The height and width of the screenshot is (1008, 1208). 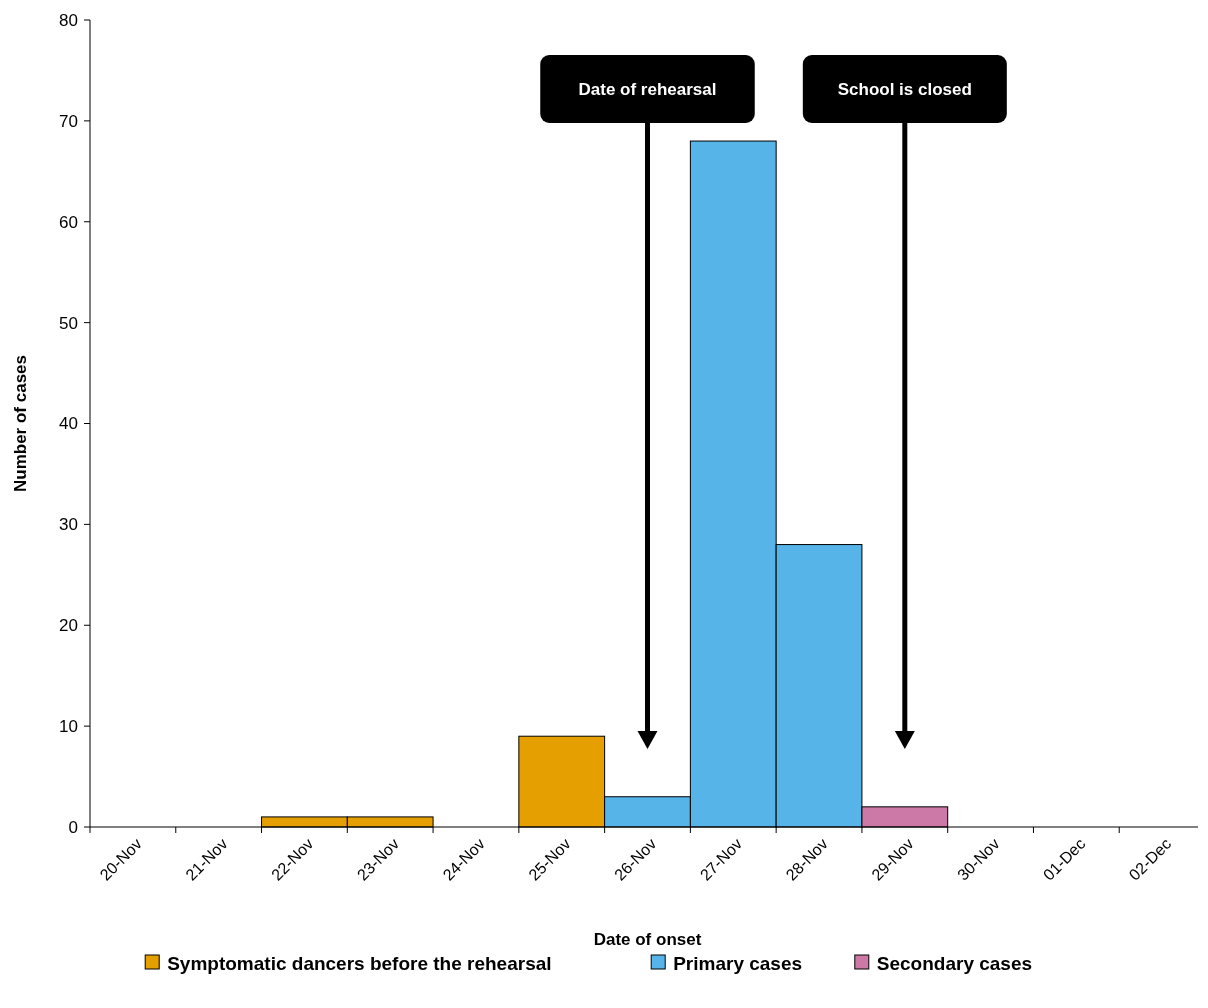 I want to click on y-tick-label: 50, so click(x=68, y=323).